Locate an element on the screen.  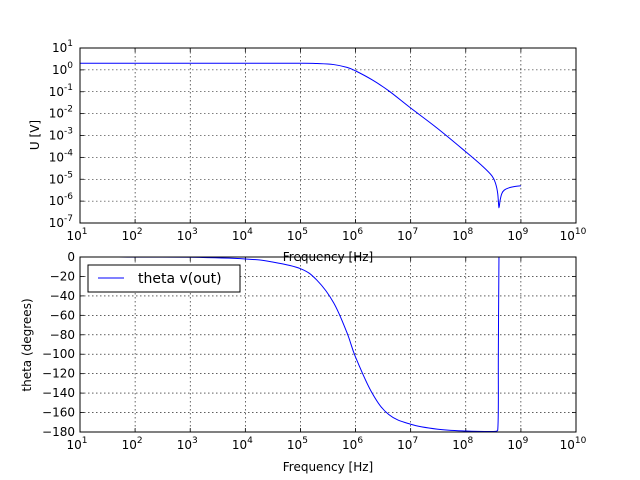
magnitude-x-tick-label: 10⁷ is located at coordinates (407, 235).